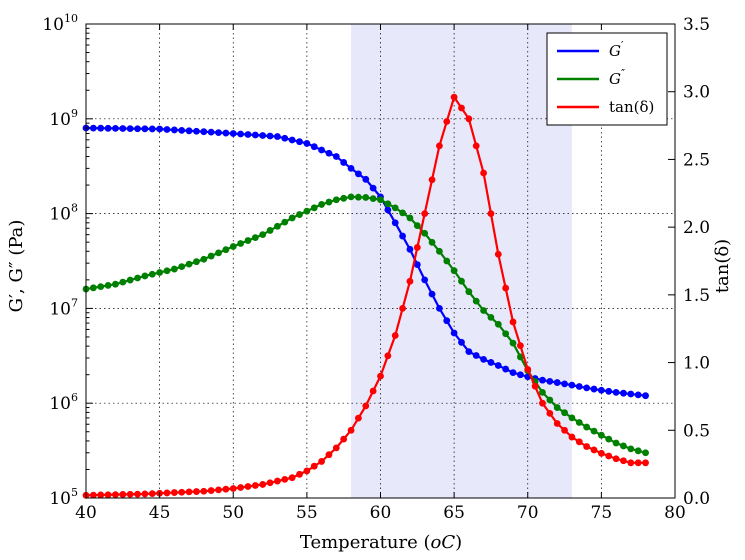 The image size is (745, 560). Describe the element at coordinates (696, 364) in the screenshot. I see `y-right-tick-label: 1.0` at that location.